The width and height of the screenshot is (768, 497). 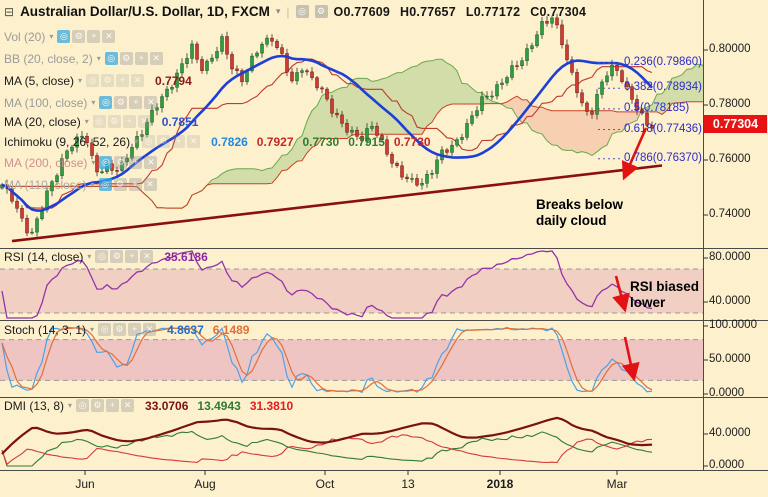 I want to click on indicator-row-ma-20-close: MA (20, close) ▾ ◎ ⚙ + ✕ 0.7851, so click(x=101, y=121).